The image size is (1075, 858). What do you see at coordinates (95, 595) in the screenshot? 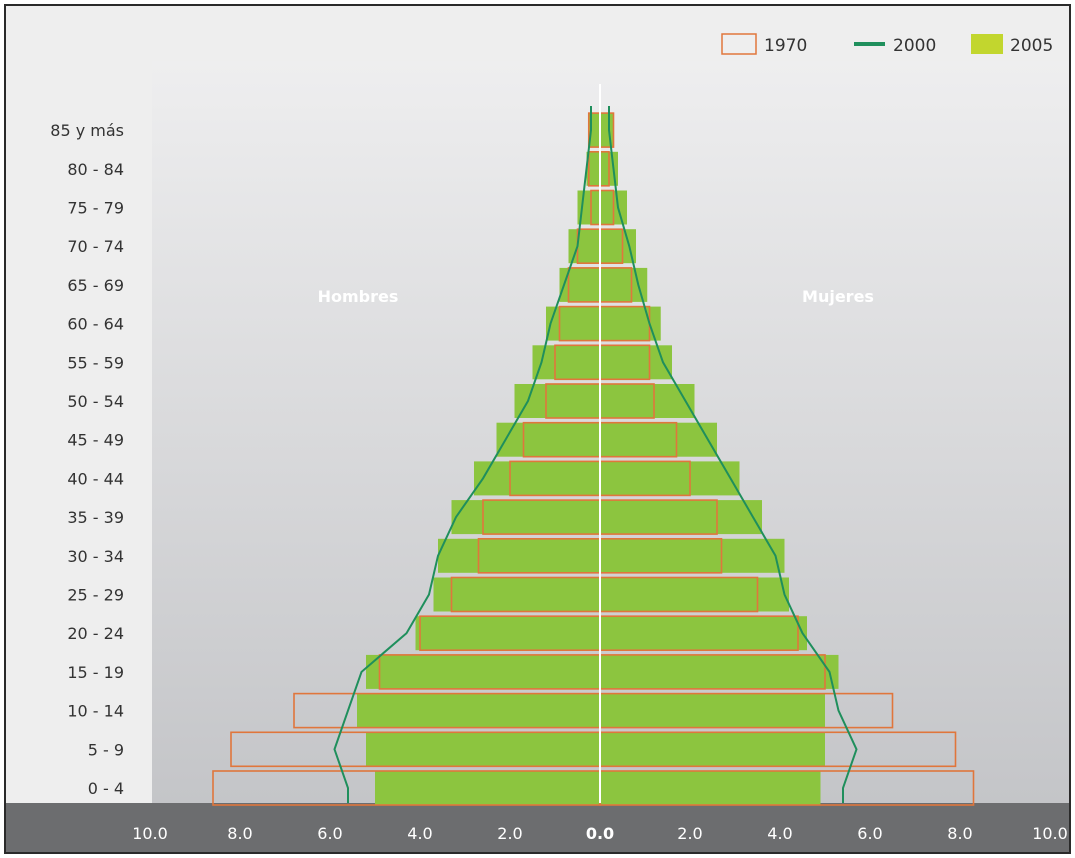
I see `age-group-label: 25 - 29` at bounding box center [95, 595].